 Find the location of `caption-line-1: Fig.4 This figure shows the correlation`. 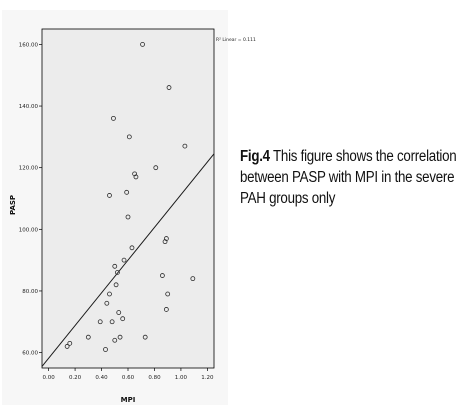

caption-line-1: Fig.4 This figure shows the correlation is located at coordinates (348, 156).